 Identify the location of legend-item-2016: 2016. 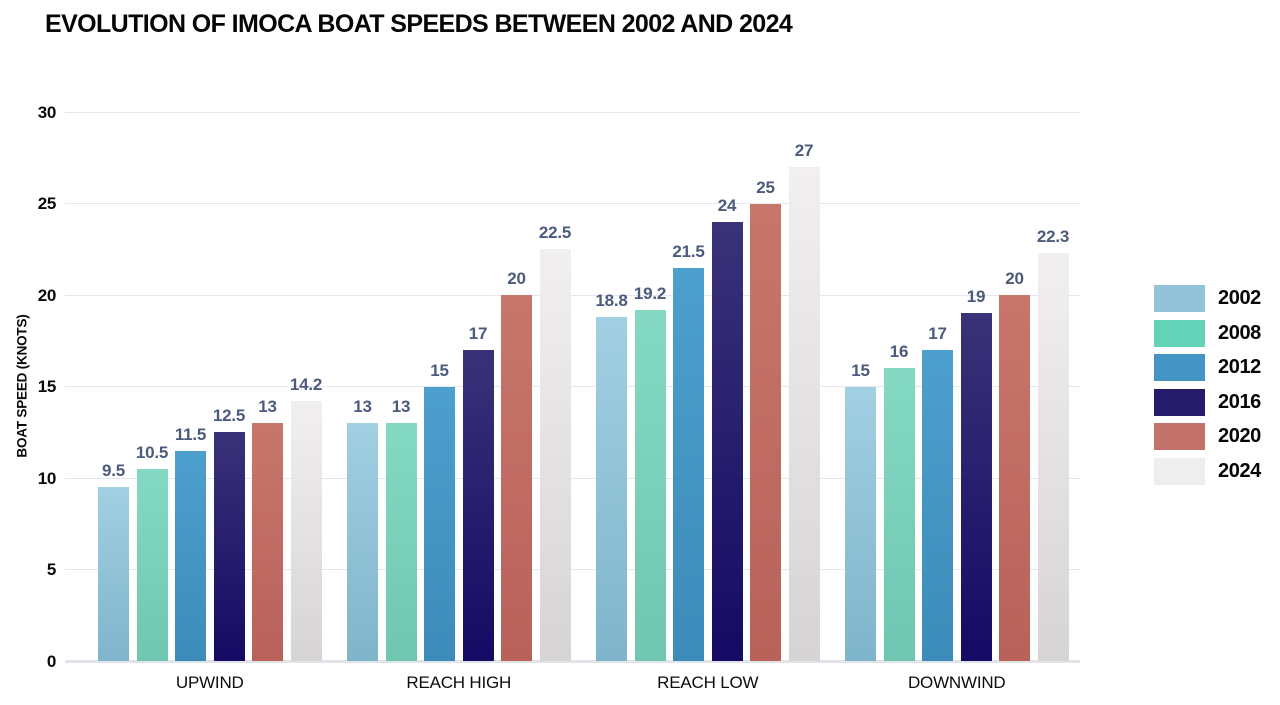
(1207, 402).